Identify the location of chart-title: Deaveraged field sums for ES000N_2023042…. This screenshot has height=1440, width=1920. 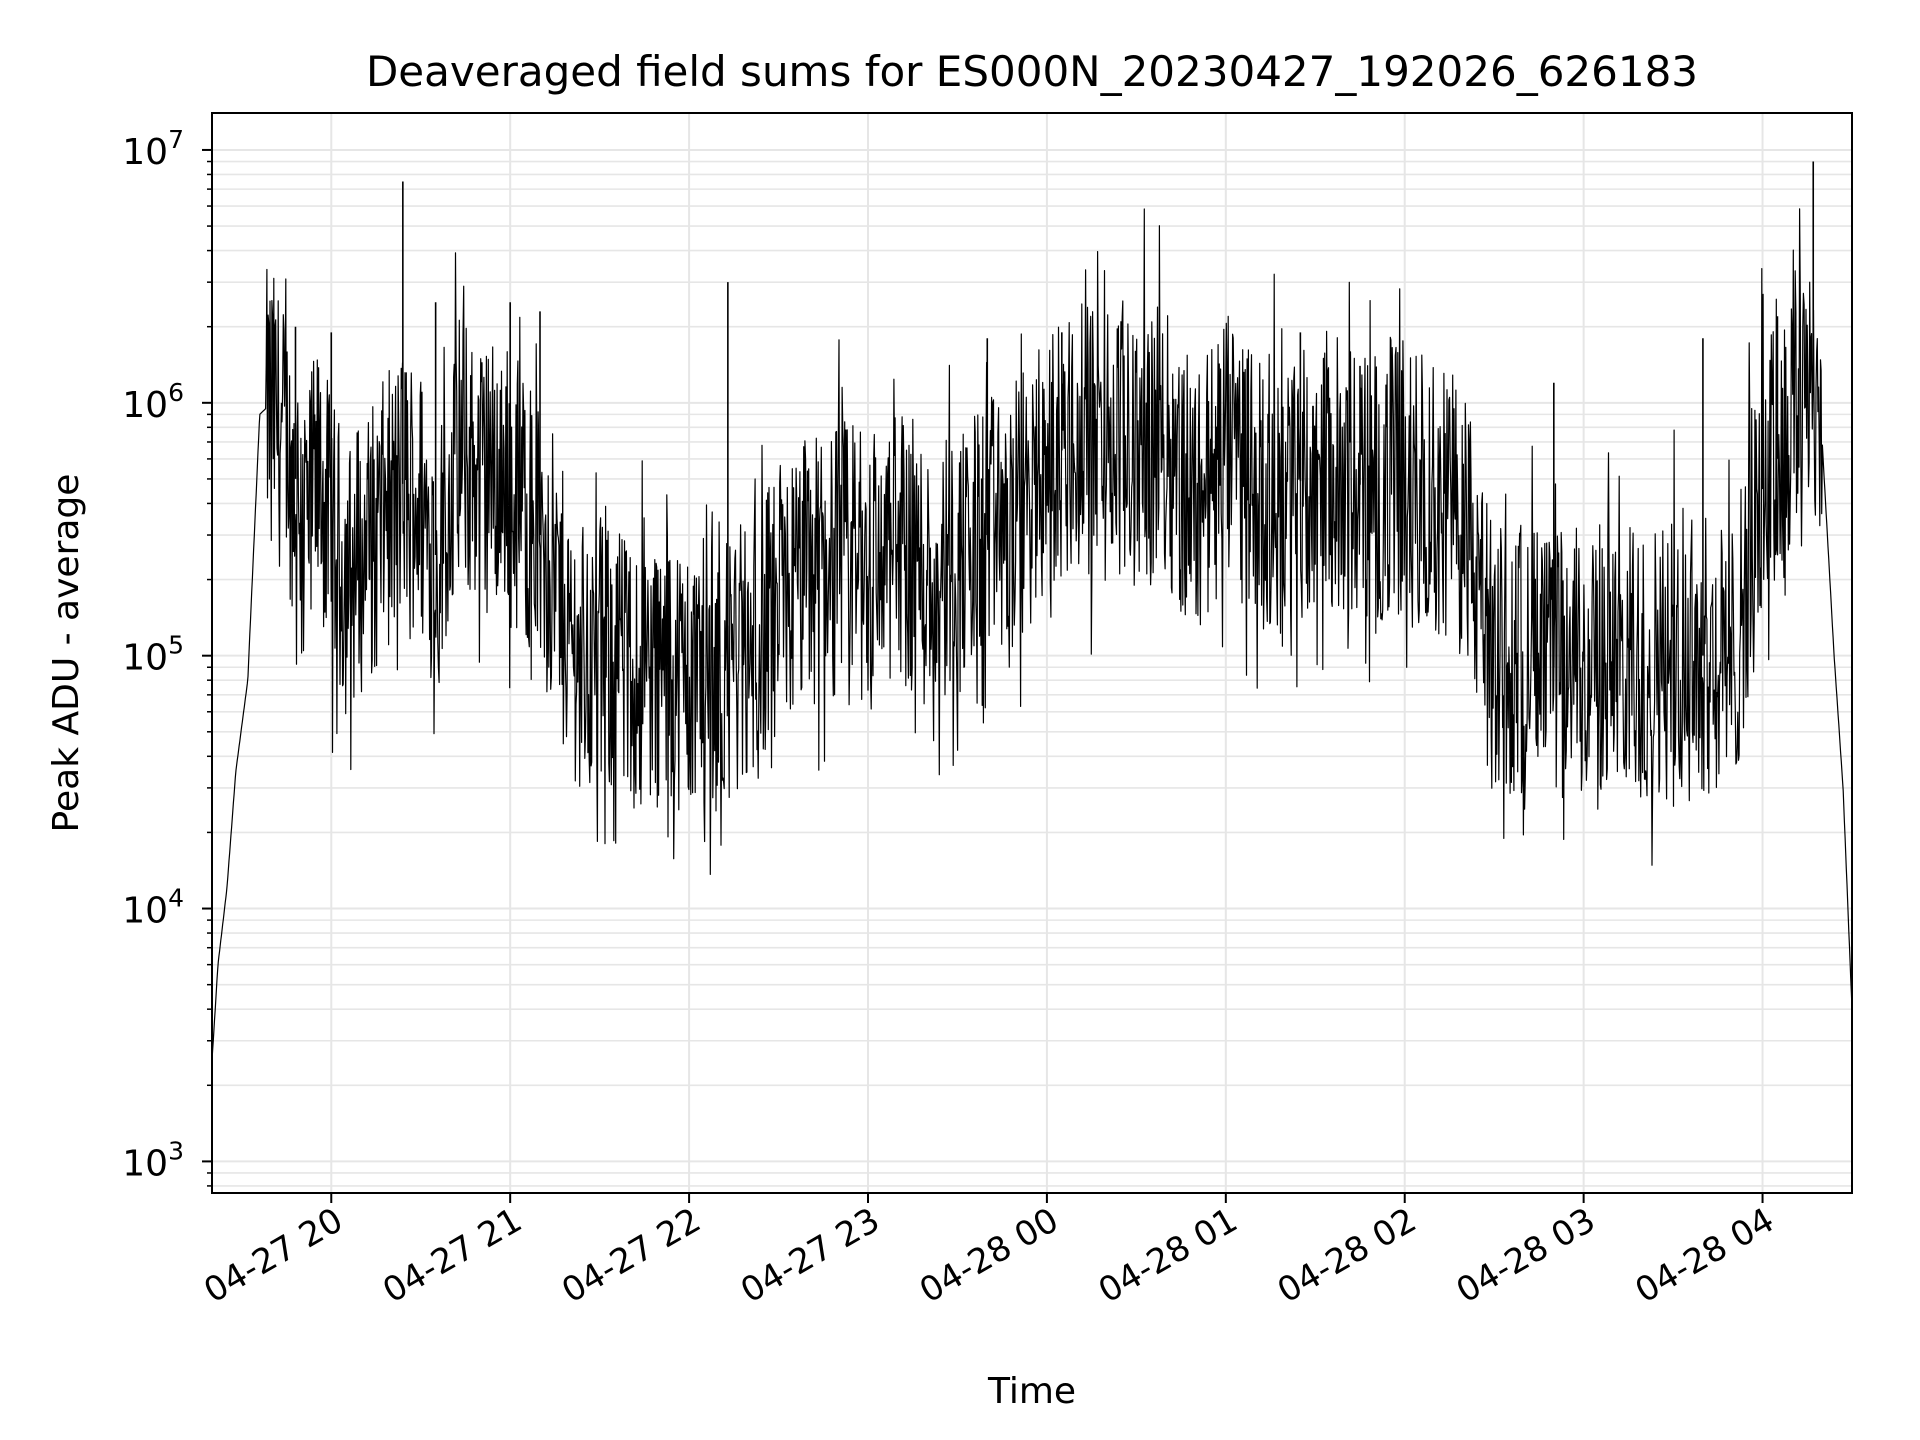
(1032, 71).